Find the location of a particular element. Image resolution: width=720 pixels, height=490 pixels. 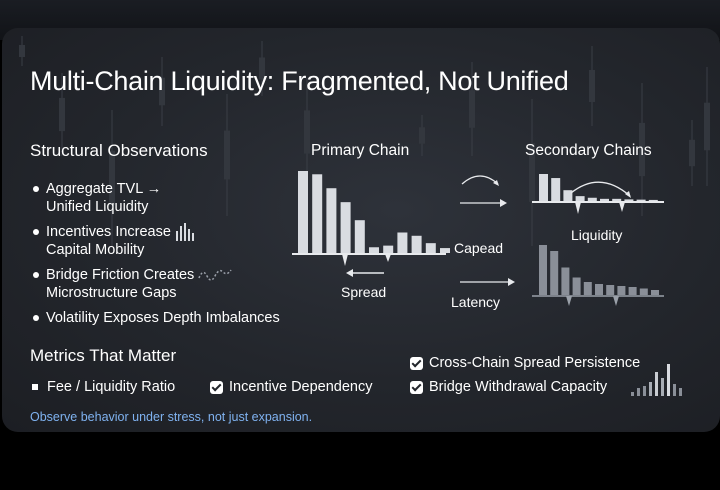

list-item-line2: Unified Liquidity is located at coordinates (97, 207).